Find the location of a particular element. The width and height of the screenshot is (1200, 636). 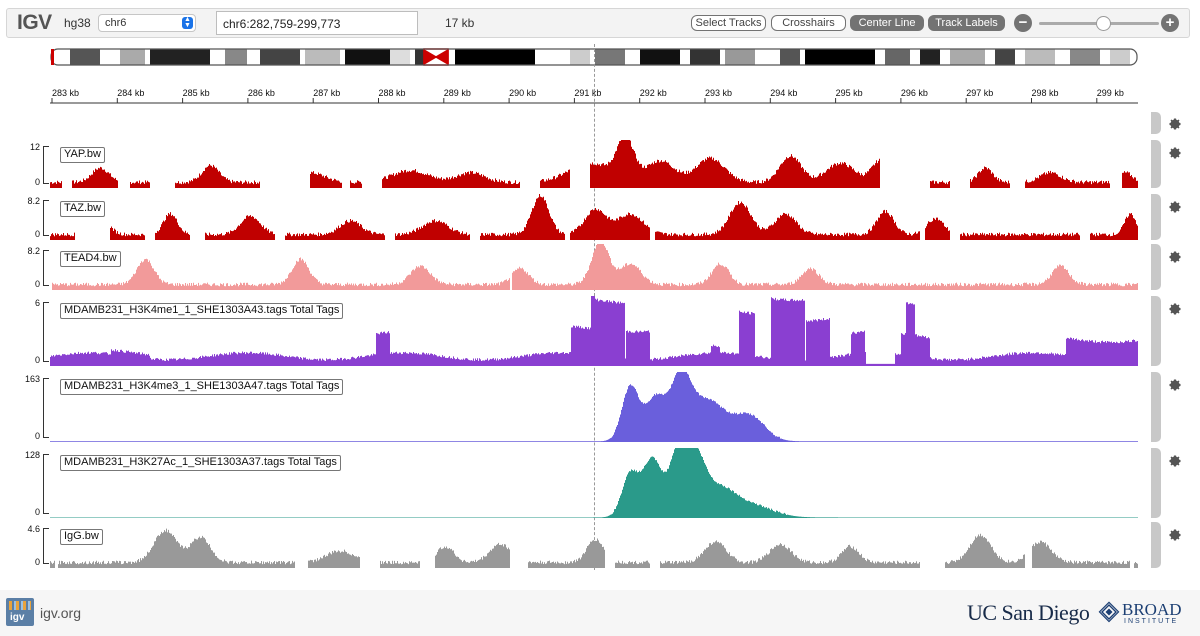

ruler-tick-label: 298 kb is located at coordinates (1045, 93).